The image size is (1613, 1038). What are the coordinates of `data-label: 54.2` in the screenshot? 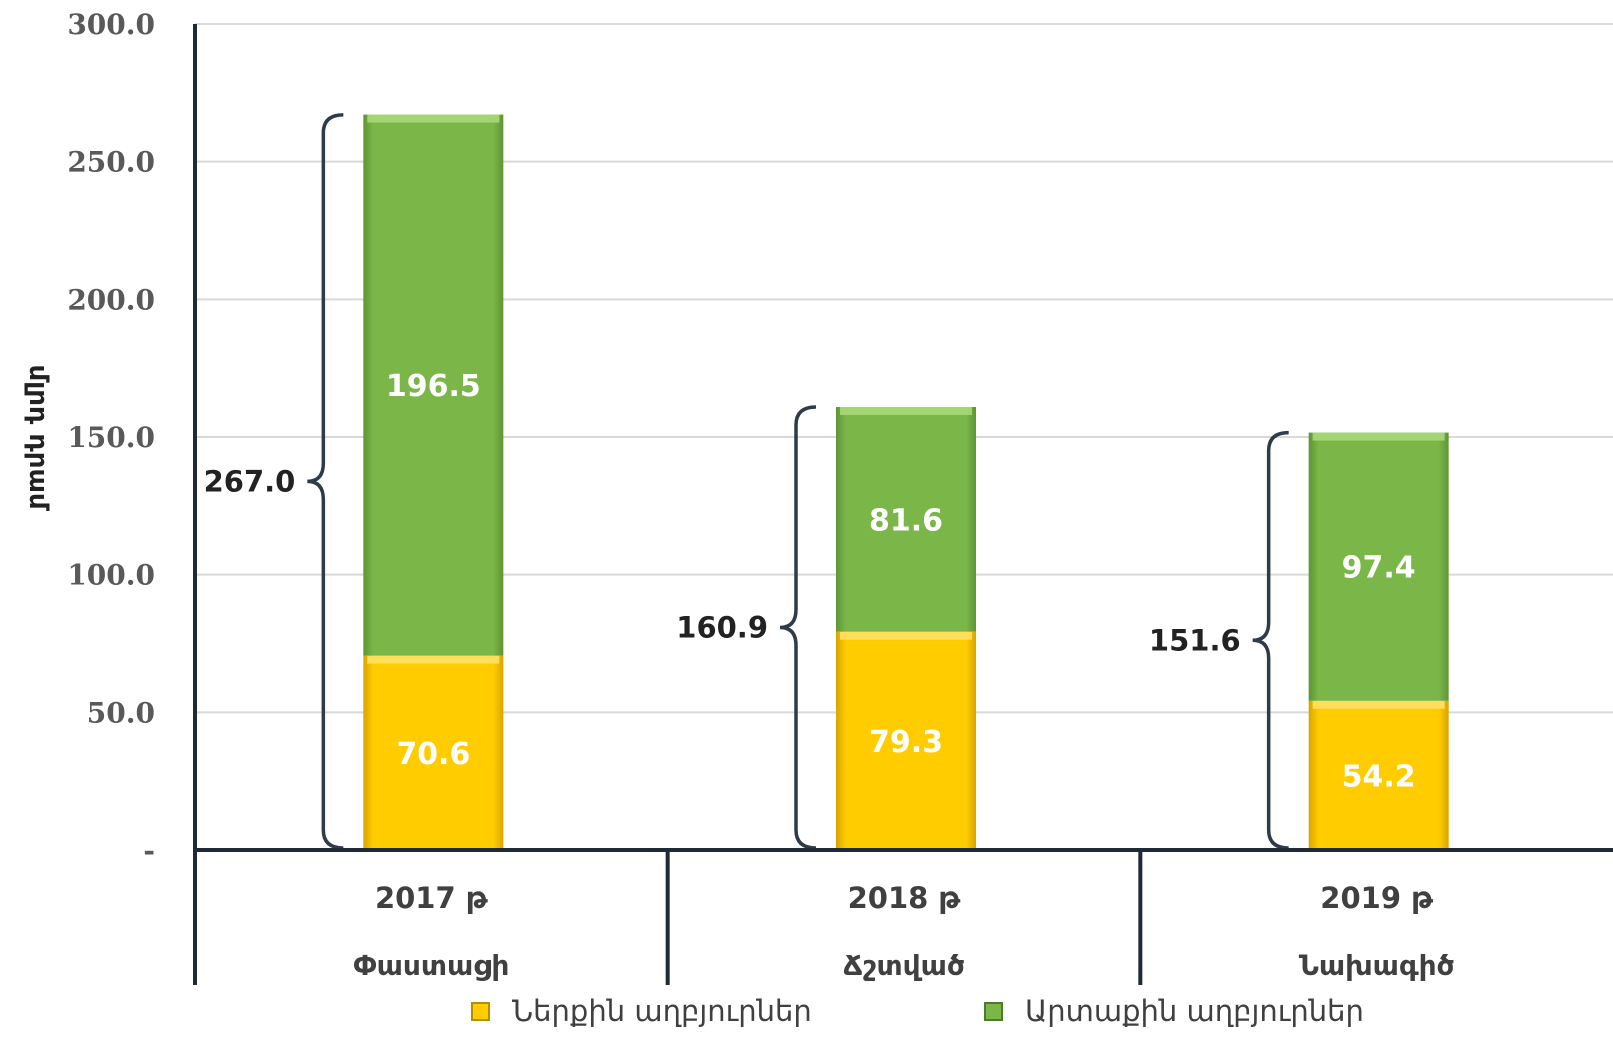 It's located at (1379, 776).